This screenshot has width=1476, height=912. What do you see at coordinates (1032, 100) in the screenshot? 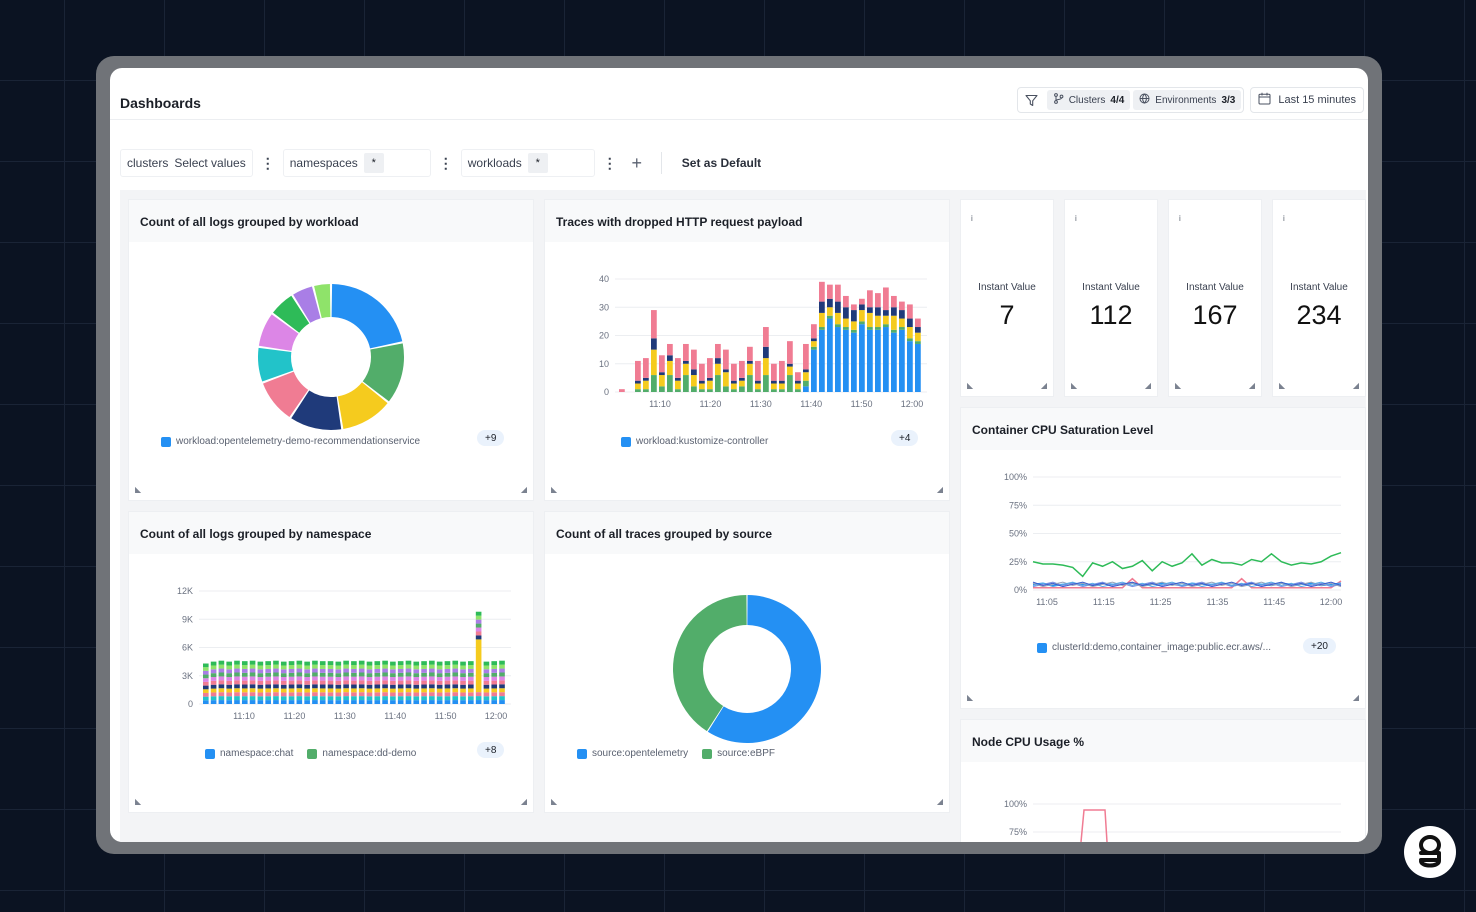
I see `filter-icon` at bounding box center [1032, 100].